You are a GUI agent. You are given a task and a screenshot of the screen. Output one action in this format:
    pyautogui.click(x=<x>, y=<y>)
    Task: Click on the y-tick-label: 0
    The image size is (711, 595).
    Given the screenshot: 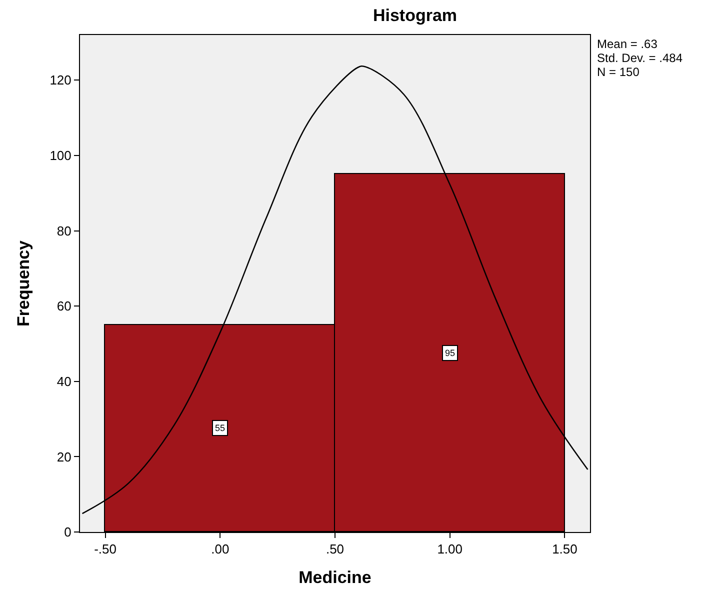 What is the action you would take?
    pyautogui.click(x=68, y=532)
    